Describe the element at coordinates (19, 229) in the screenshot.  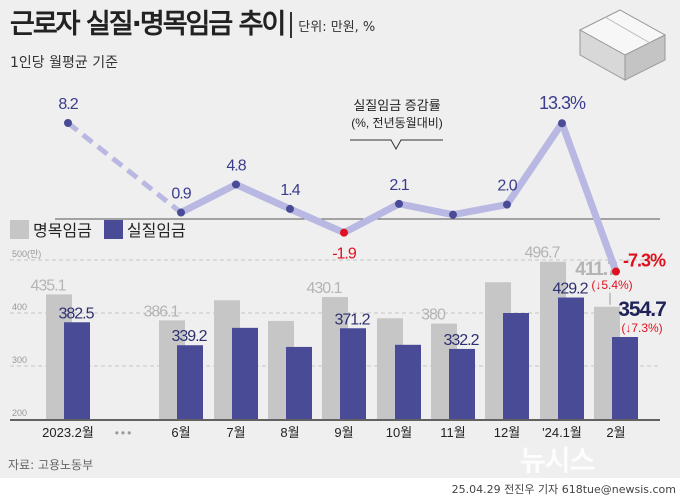
I see `legend-swatch-nominal` at that location.